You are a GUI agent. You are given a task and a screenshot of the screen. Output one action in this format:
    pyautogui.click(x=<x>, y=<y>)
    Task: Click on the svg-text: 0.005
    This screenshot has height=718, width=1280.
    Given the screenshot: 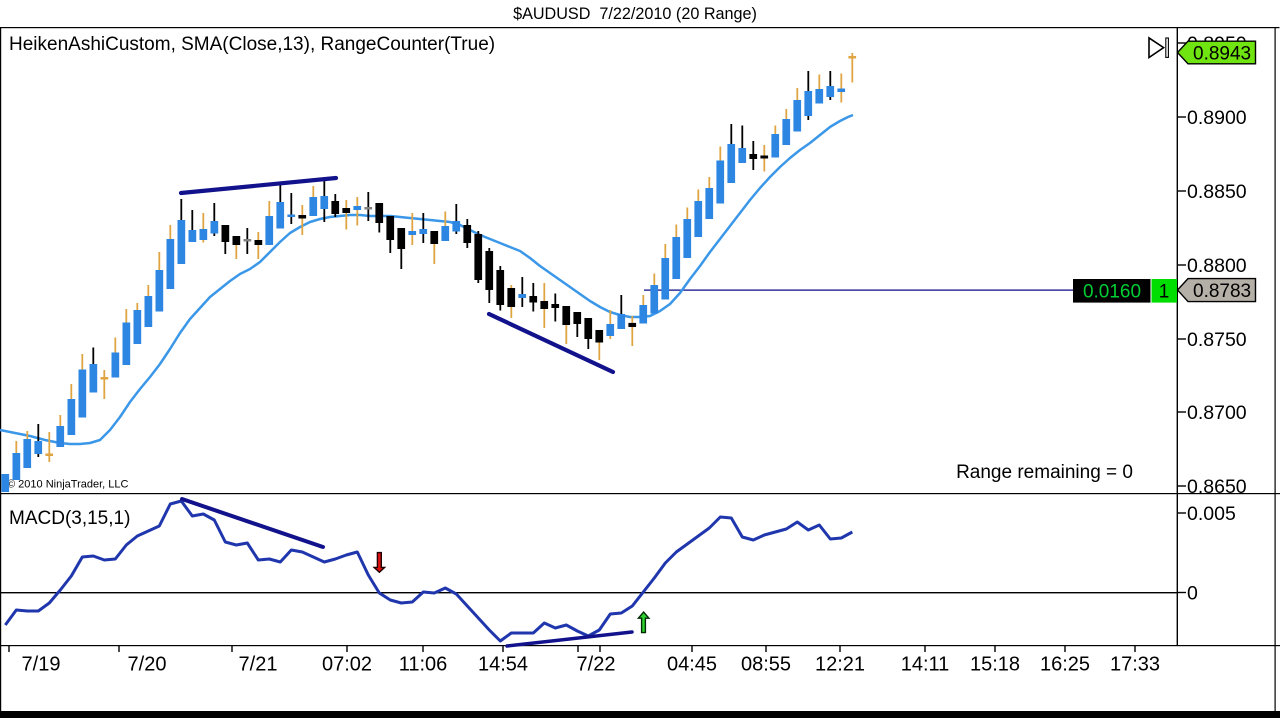 What is the action you would take?
    pyautogui.click(x=1211, y=514)
    